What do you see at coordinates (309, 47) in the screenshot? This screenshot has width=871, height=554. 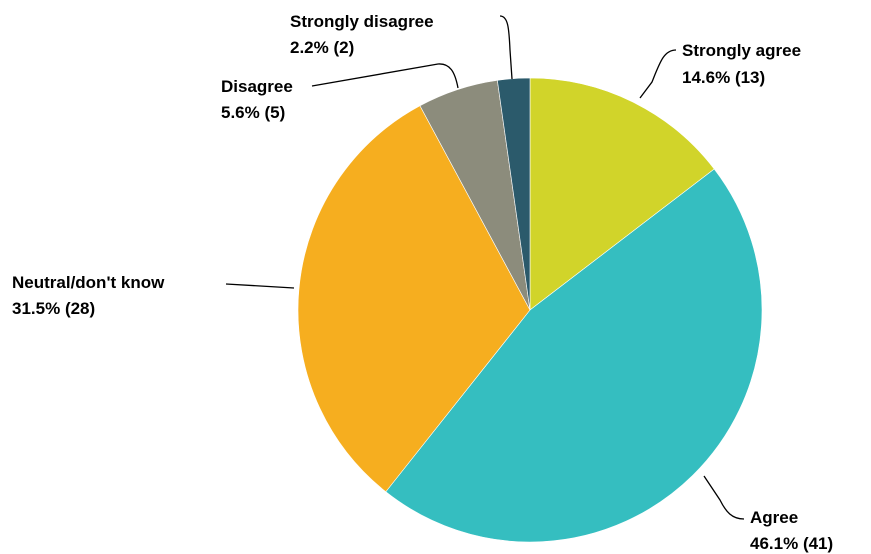 I see `slice-percent: 2.2%` at bounding box center [309, 47].